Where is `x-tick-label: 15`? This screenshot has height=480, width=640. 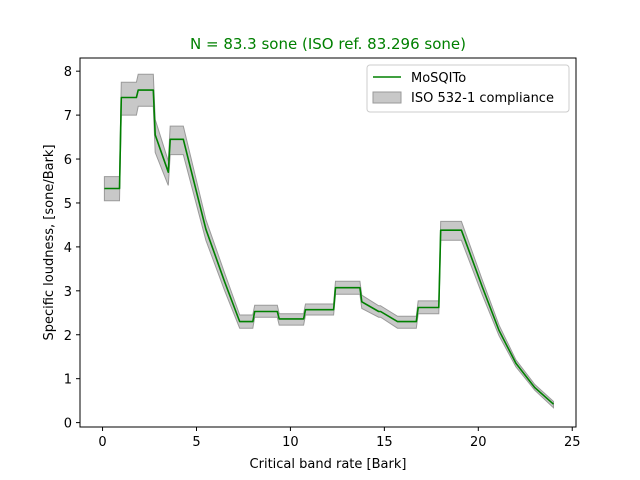 x-tick-label: 15 is located at coordinates (384, 442).